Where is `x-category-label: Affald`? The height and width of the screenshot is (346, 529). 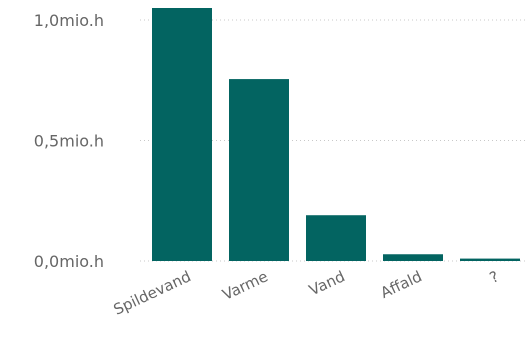 x-category-label: Affald is located at coordinates (401, 284).